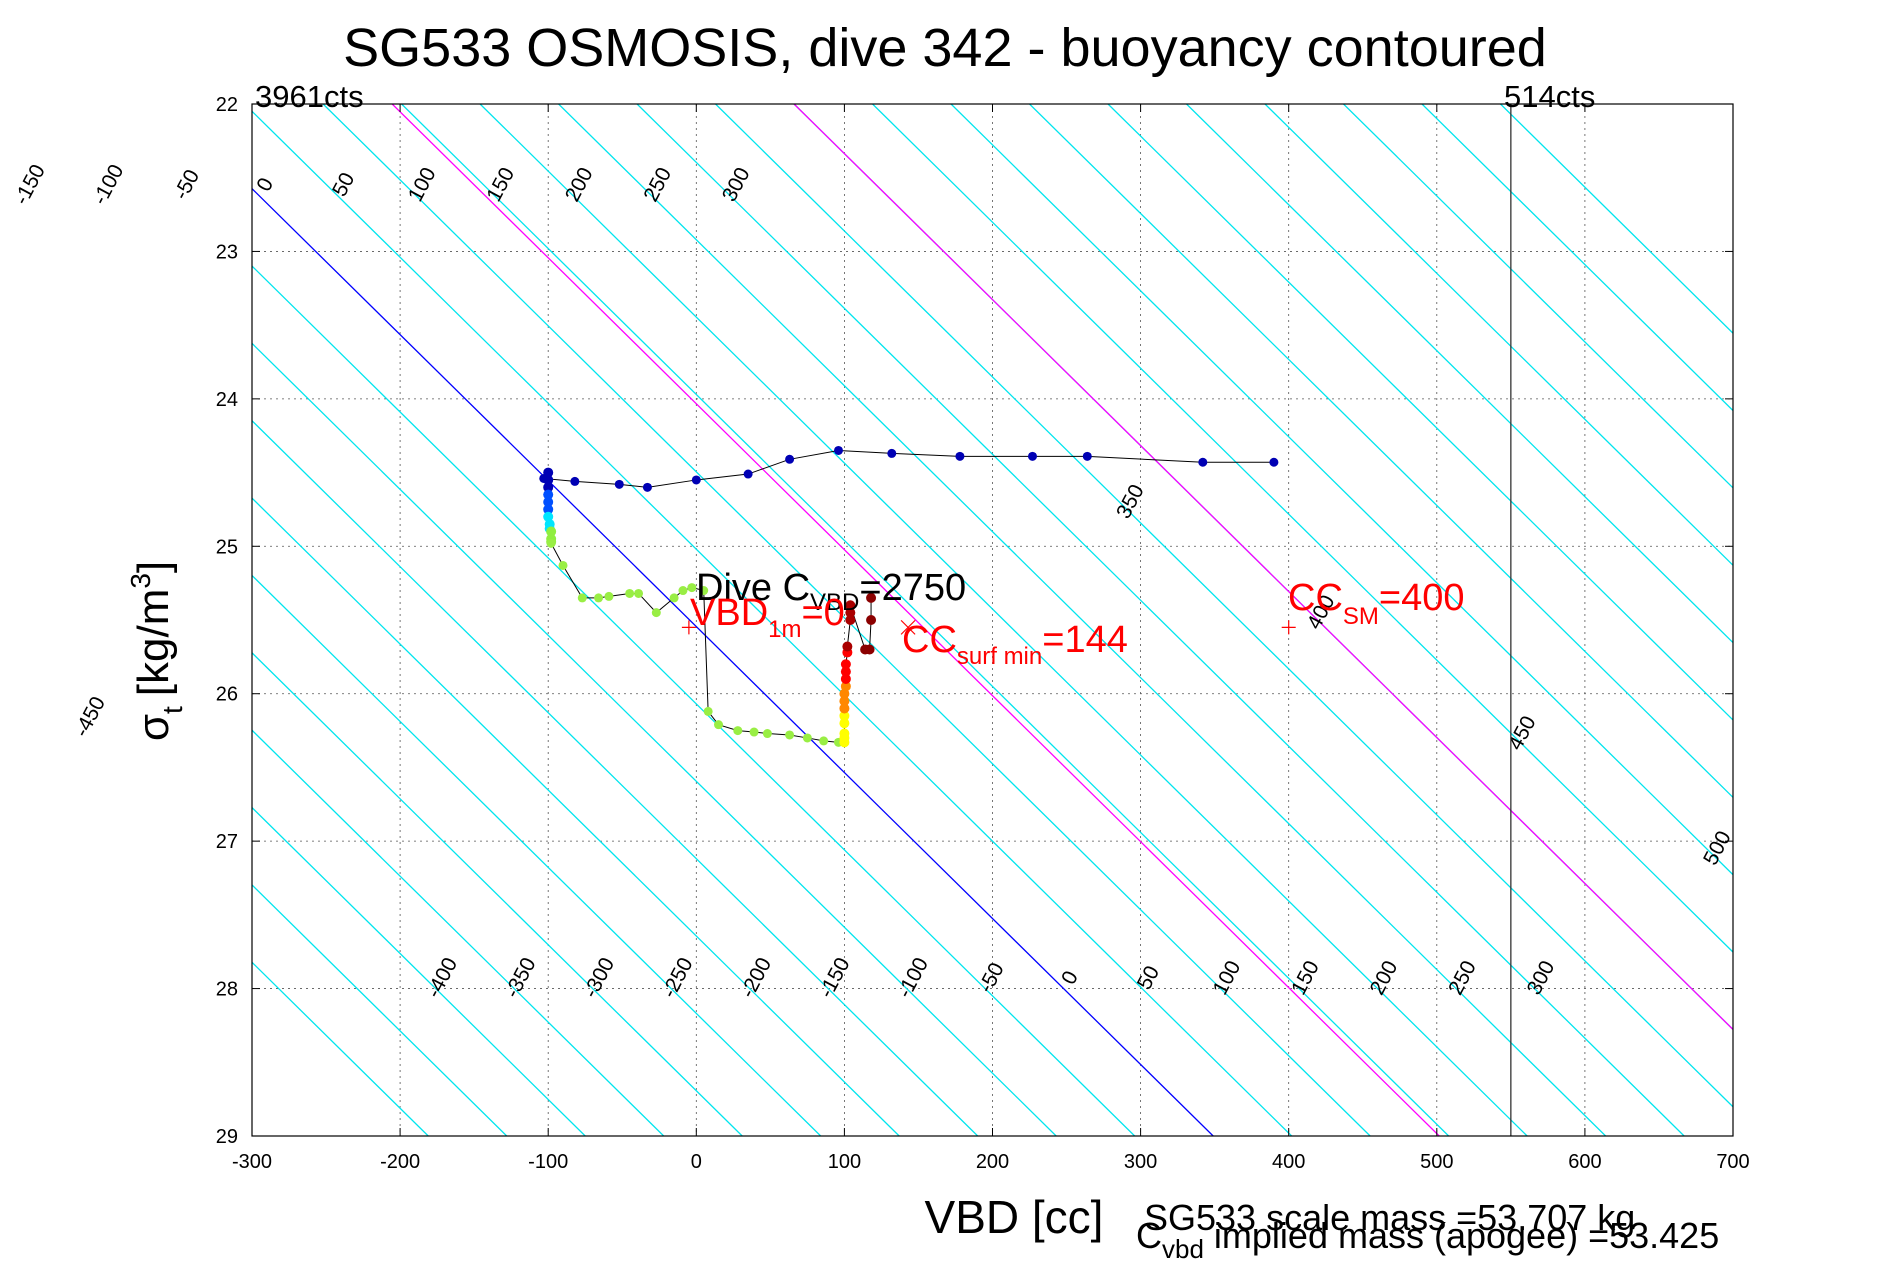 Image resolution: width=1891 pixels, height=1262 pixels. What do you see at coordinates (844, 1162) in the screenshot?
I see `x-tick-label: 100` at bounding box center [844, 1162].